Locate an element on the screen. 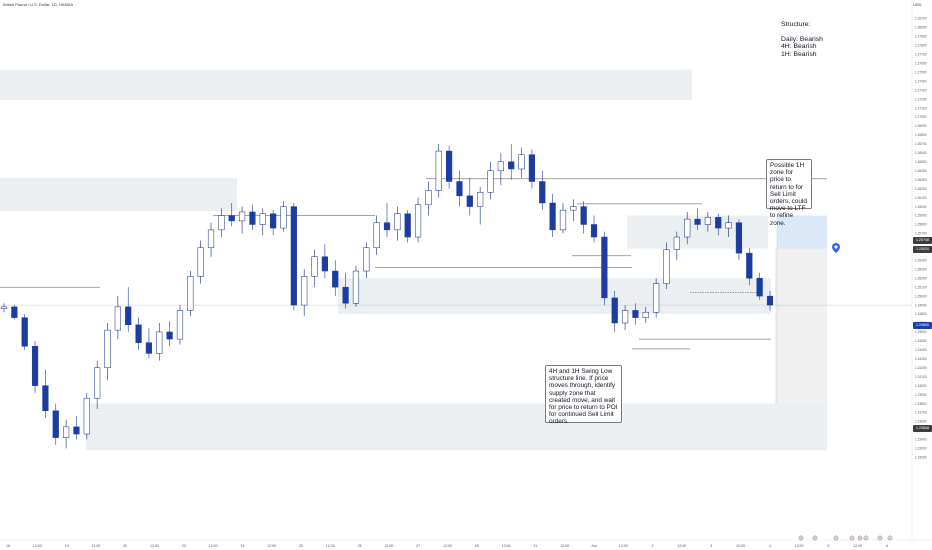 Image resolution: width=932 pixels, height=550 pixels. price-tick-label: 1.27500 is located at coordinates (921, 72).